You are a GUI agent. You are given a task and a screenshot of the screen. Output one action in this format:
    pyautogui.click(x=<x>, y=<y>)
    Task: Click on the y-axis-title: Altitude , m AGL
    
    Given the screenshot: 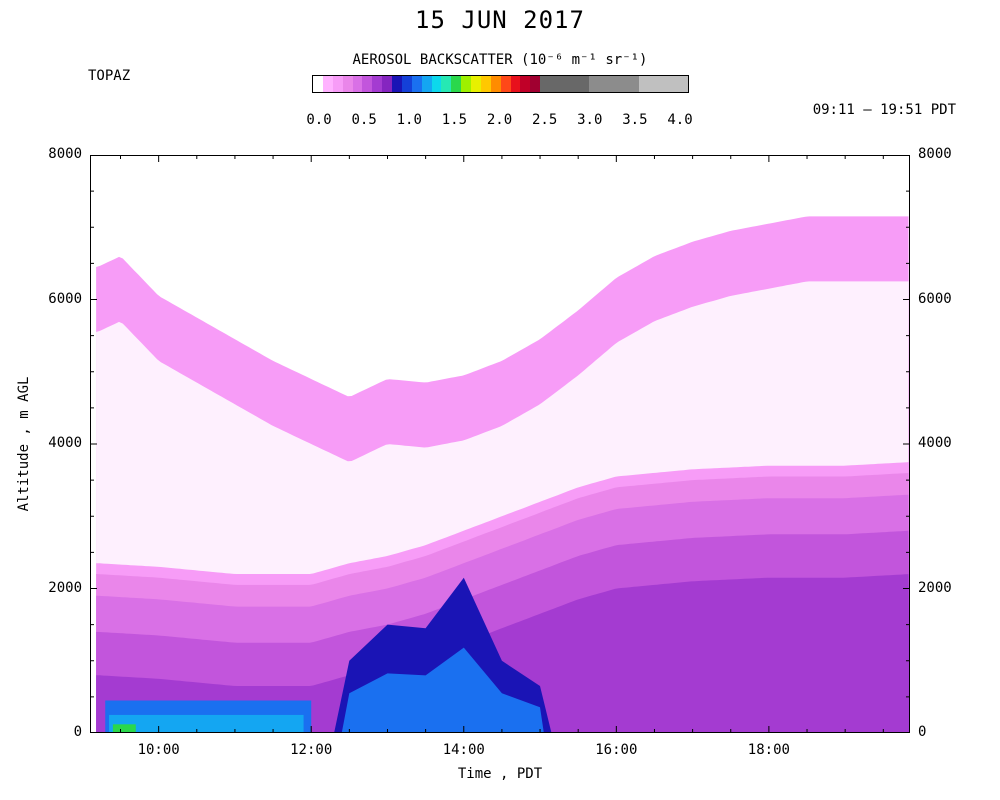 What is the action you would take?
    pyautogui.click(x=24, y=444)
    